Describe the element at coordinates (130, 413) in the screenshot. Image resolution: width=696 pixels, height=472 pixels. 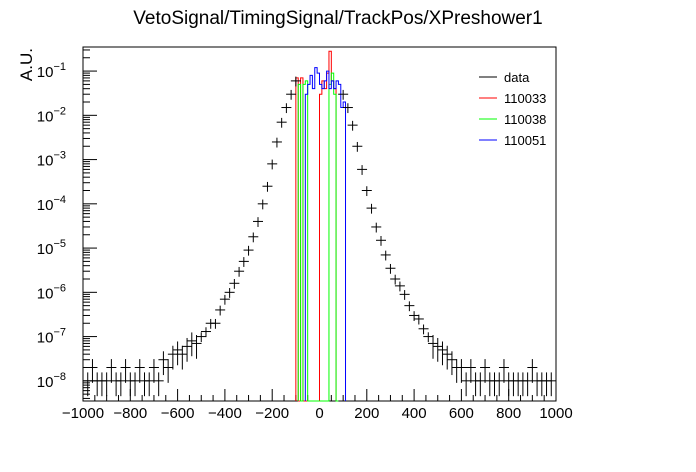
I see `x-tick-label: −800` at that location.